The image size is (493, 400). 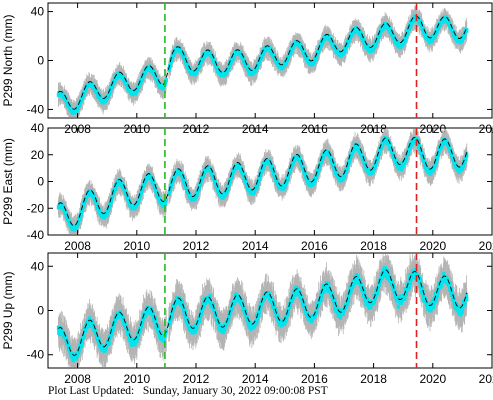 I want to click on x-tick-label: 2014, so click(x=255, y=246).